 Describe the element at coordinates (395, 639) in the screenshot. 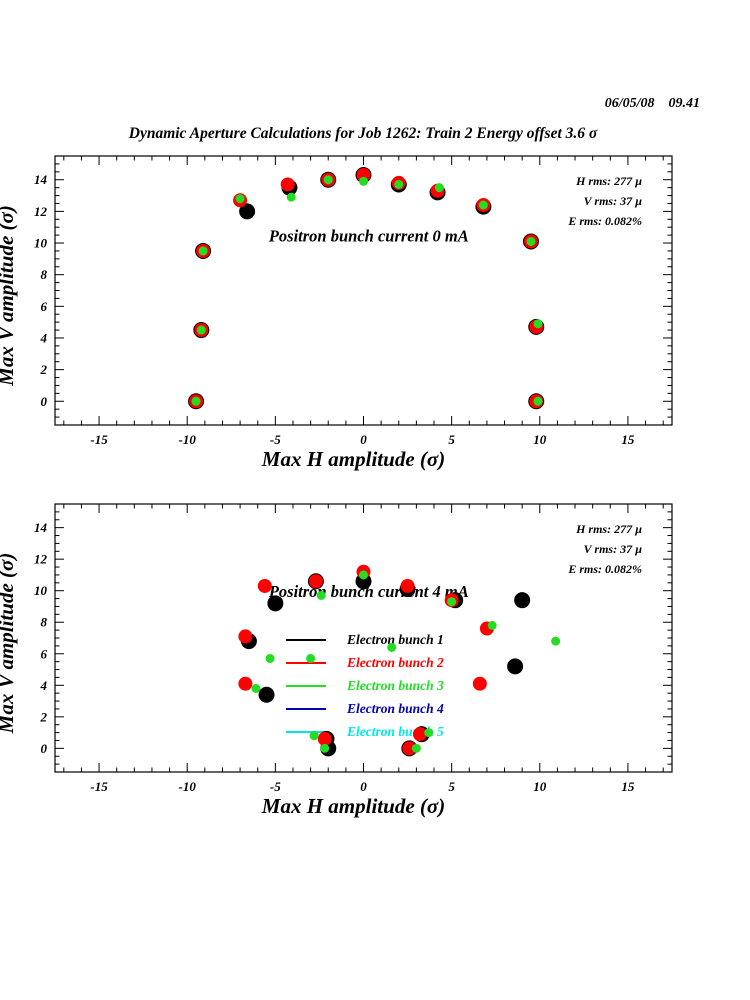

I see `legend-entry: Electron bunch 1` at that location.